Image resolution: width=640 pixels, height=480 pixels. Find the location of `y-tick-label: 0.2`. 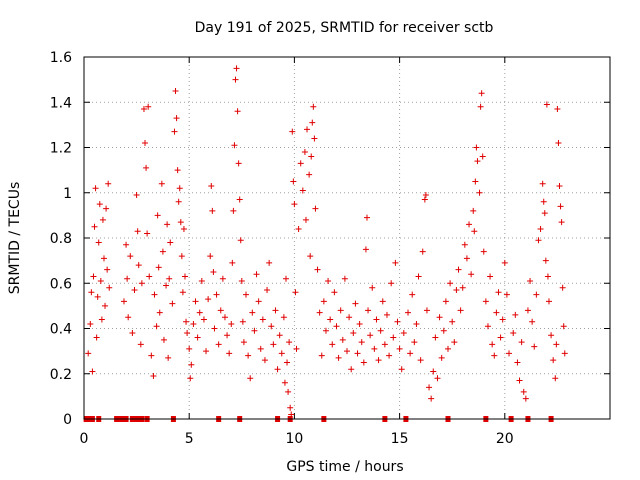

y-tick-label: 0.2 is located at coordinates (61, 375).